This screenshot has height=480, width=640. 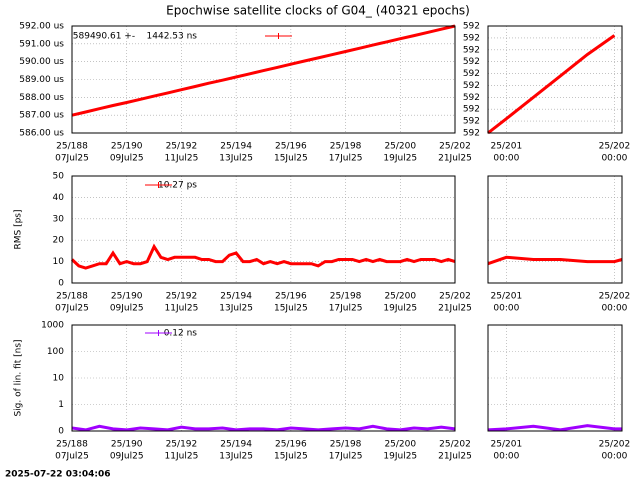 What do you see at coordinates (55, 352) in the screenshot?
I see `y-tick-label: 100` at bounding box center [55, 352].